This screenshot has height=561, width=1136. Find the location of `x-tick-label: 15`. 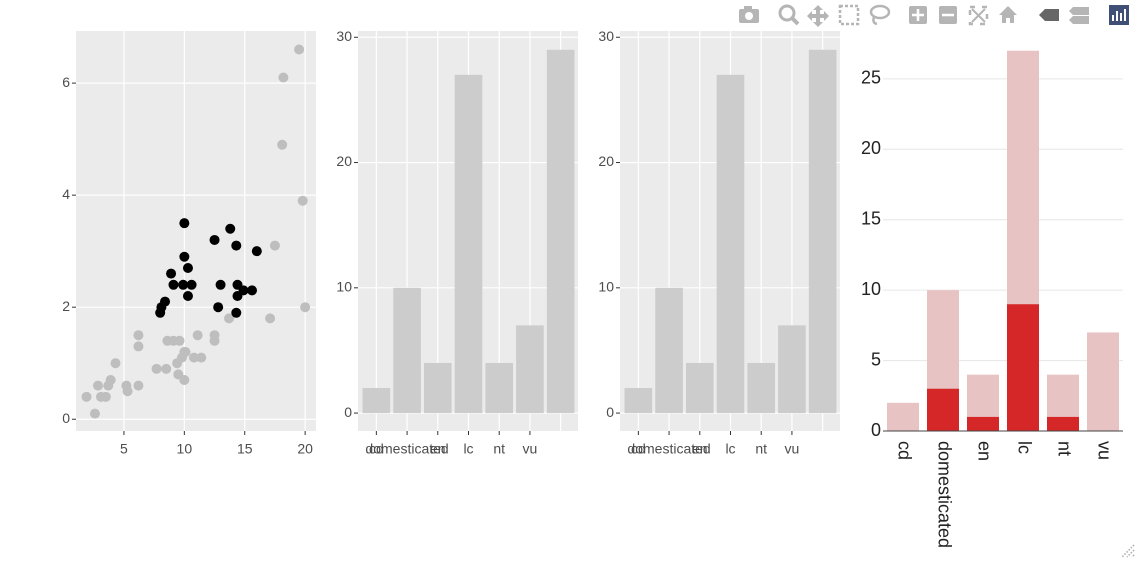

x-tick-label: 15 is located at coordinates (245, 449).